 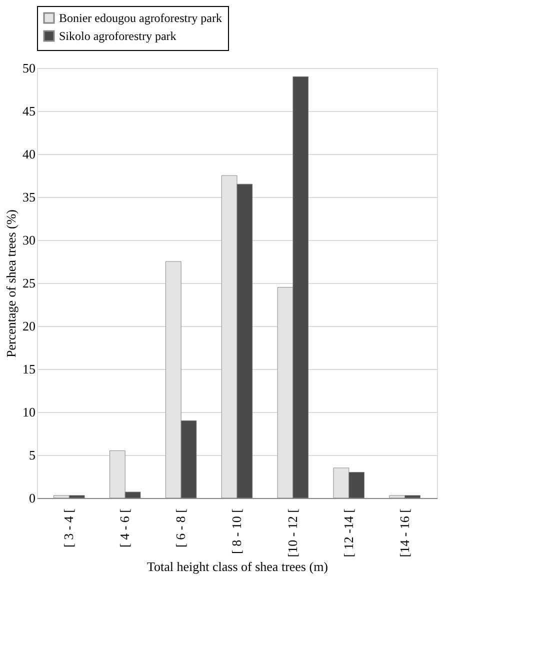 What do you see at coordinates (29, 369) in the screenshot?
I see `y-tick-label: 15` at bounding box center [29, 369].